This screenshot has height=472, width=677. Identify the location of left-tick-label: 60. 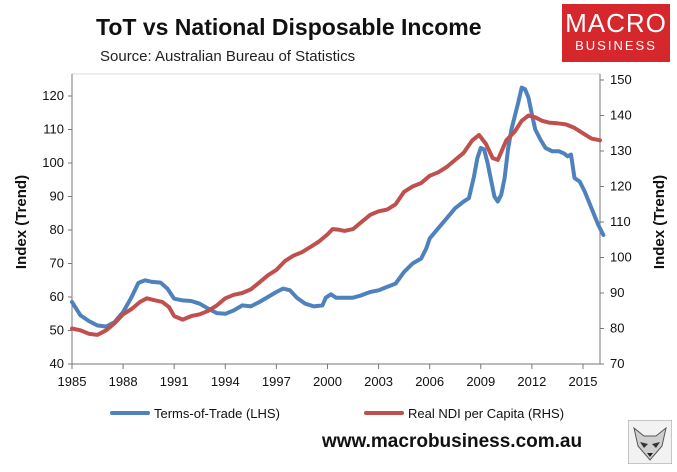
(57, 296).